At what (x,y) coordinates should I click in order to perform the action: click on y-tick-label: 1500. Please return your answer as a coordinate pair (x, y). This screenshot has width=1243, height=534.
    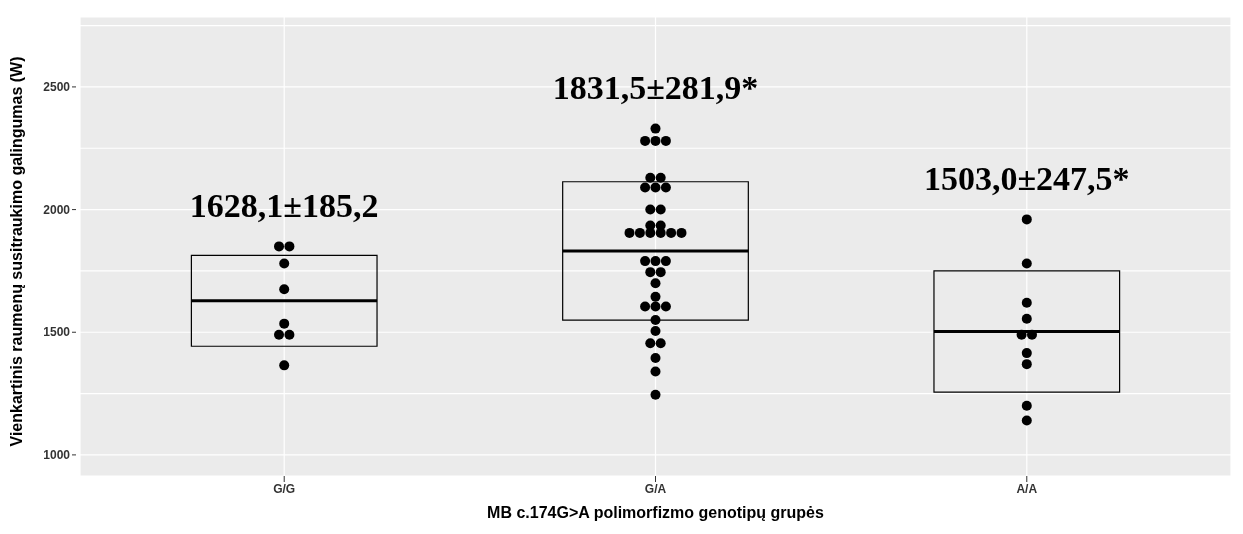
    Looking at the image, I should click on (57, 332).